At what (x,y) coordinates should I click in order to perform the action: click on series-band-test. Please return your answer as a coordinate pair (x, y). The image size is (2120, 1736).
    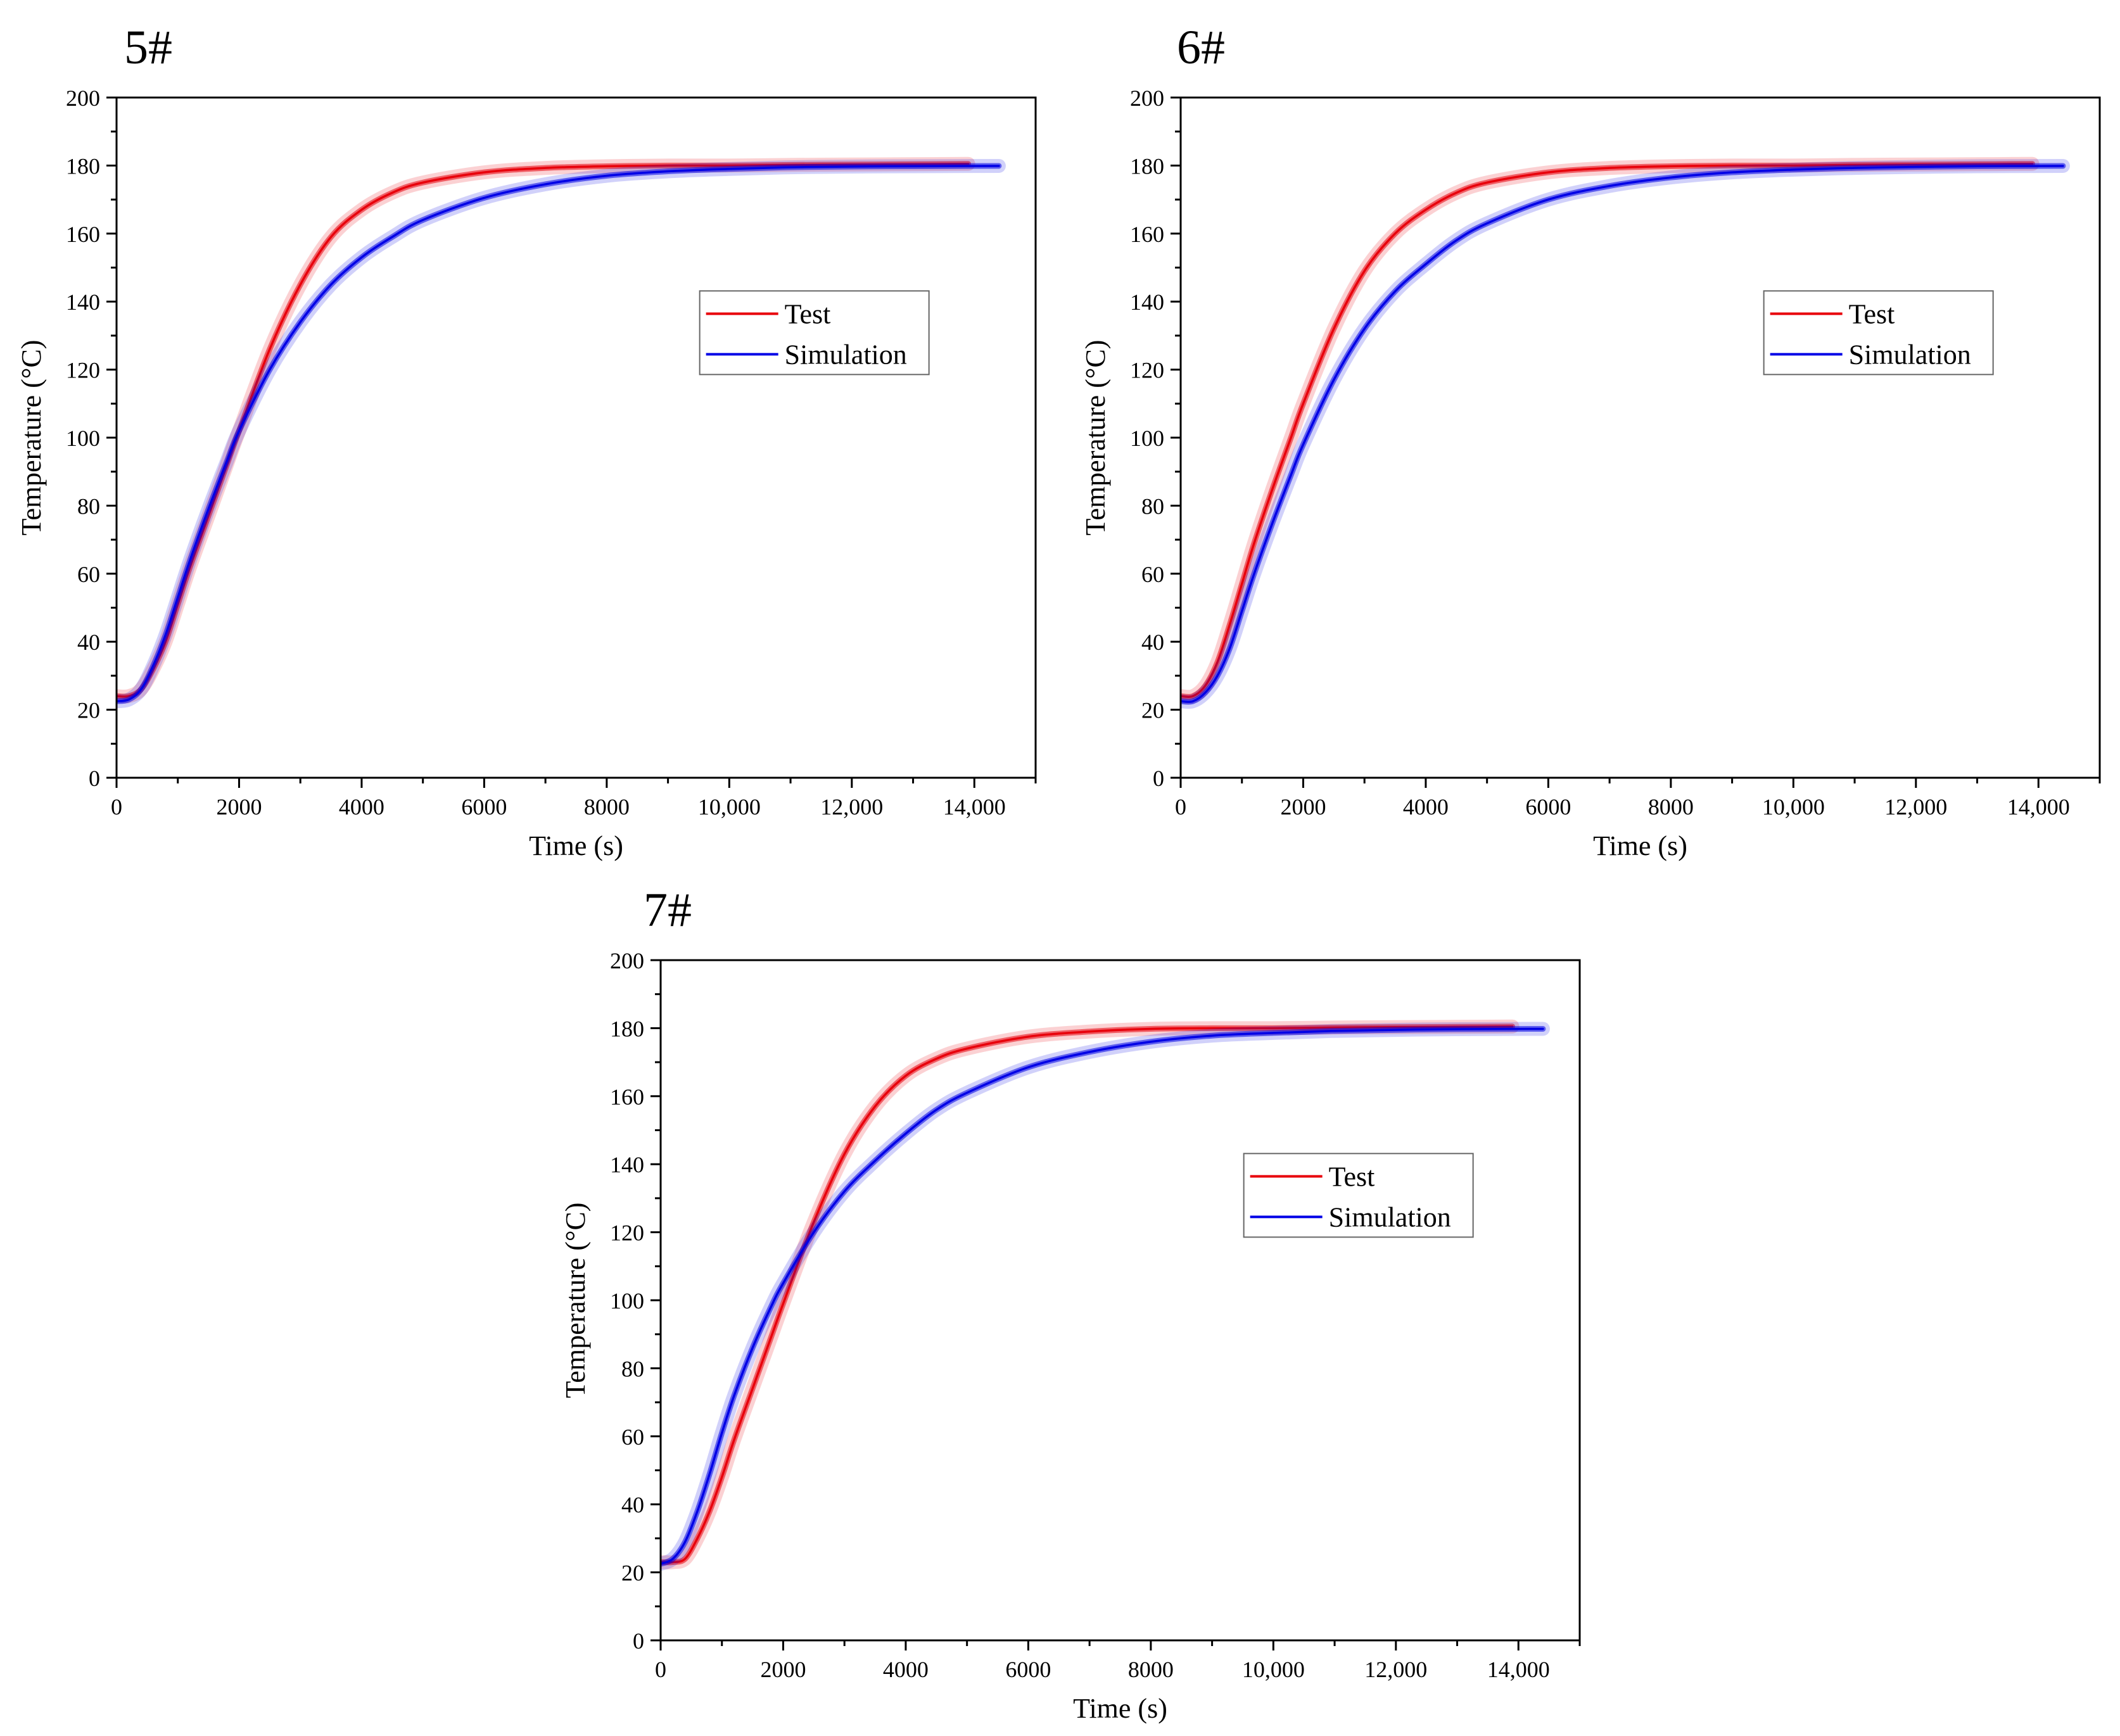
    Looking at the image, I should click on (1088, 1294).